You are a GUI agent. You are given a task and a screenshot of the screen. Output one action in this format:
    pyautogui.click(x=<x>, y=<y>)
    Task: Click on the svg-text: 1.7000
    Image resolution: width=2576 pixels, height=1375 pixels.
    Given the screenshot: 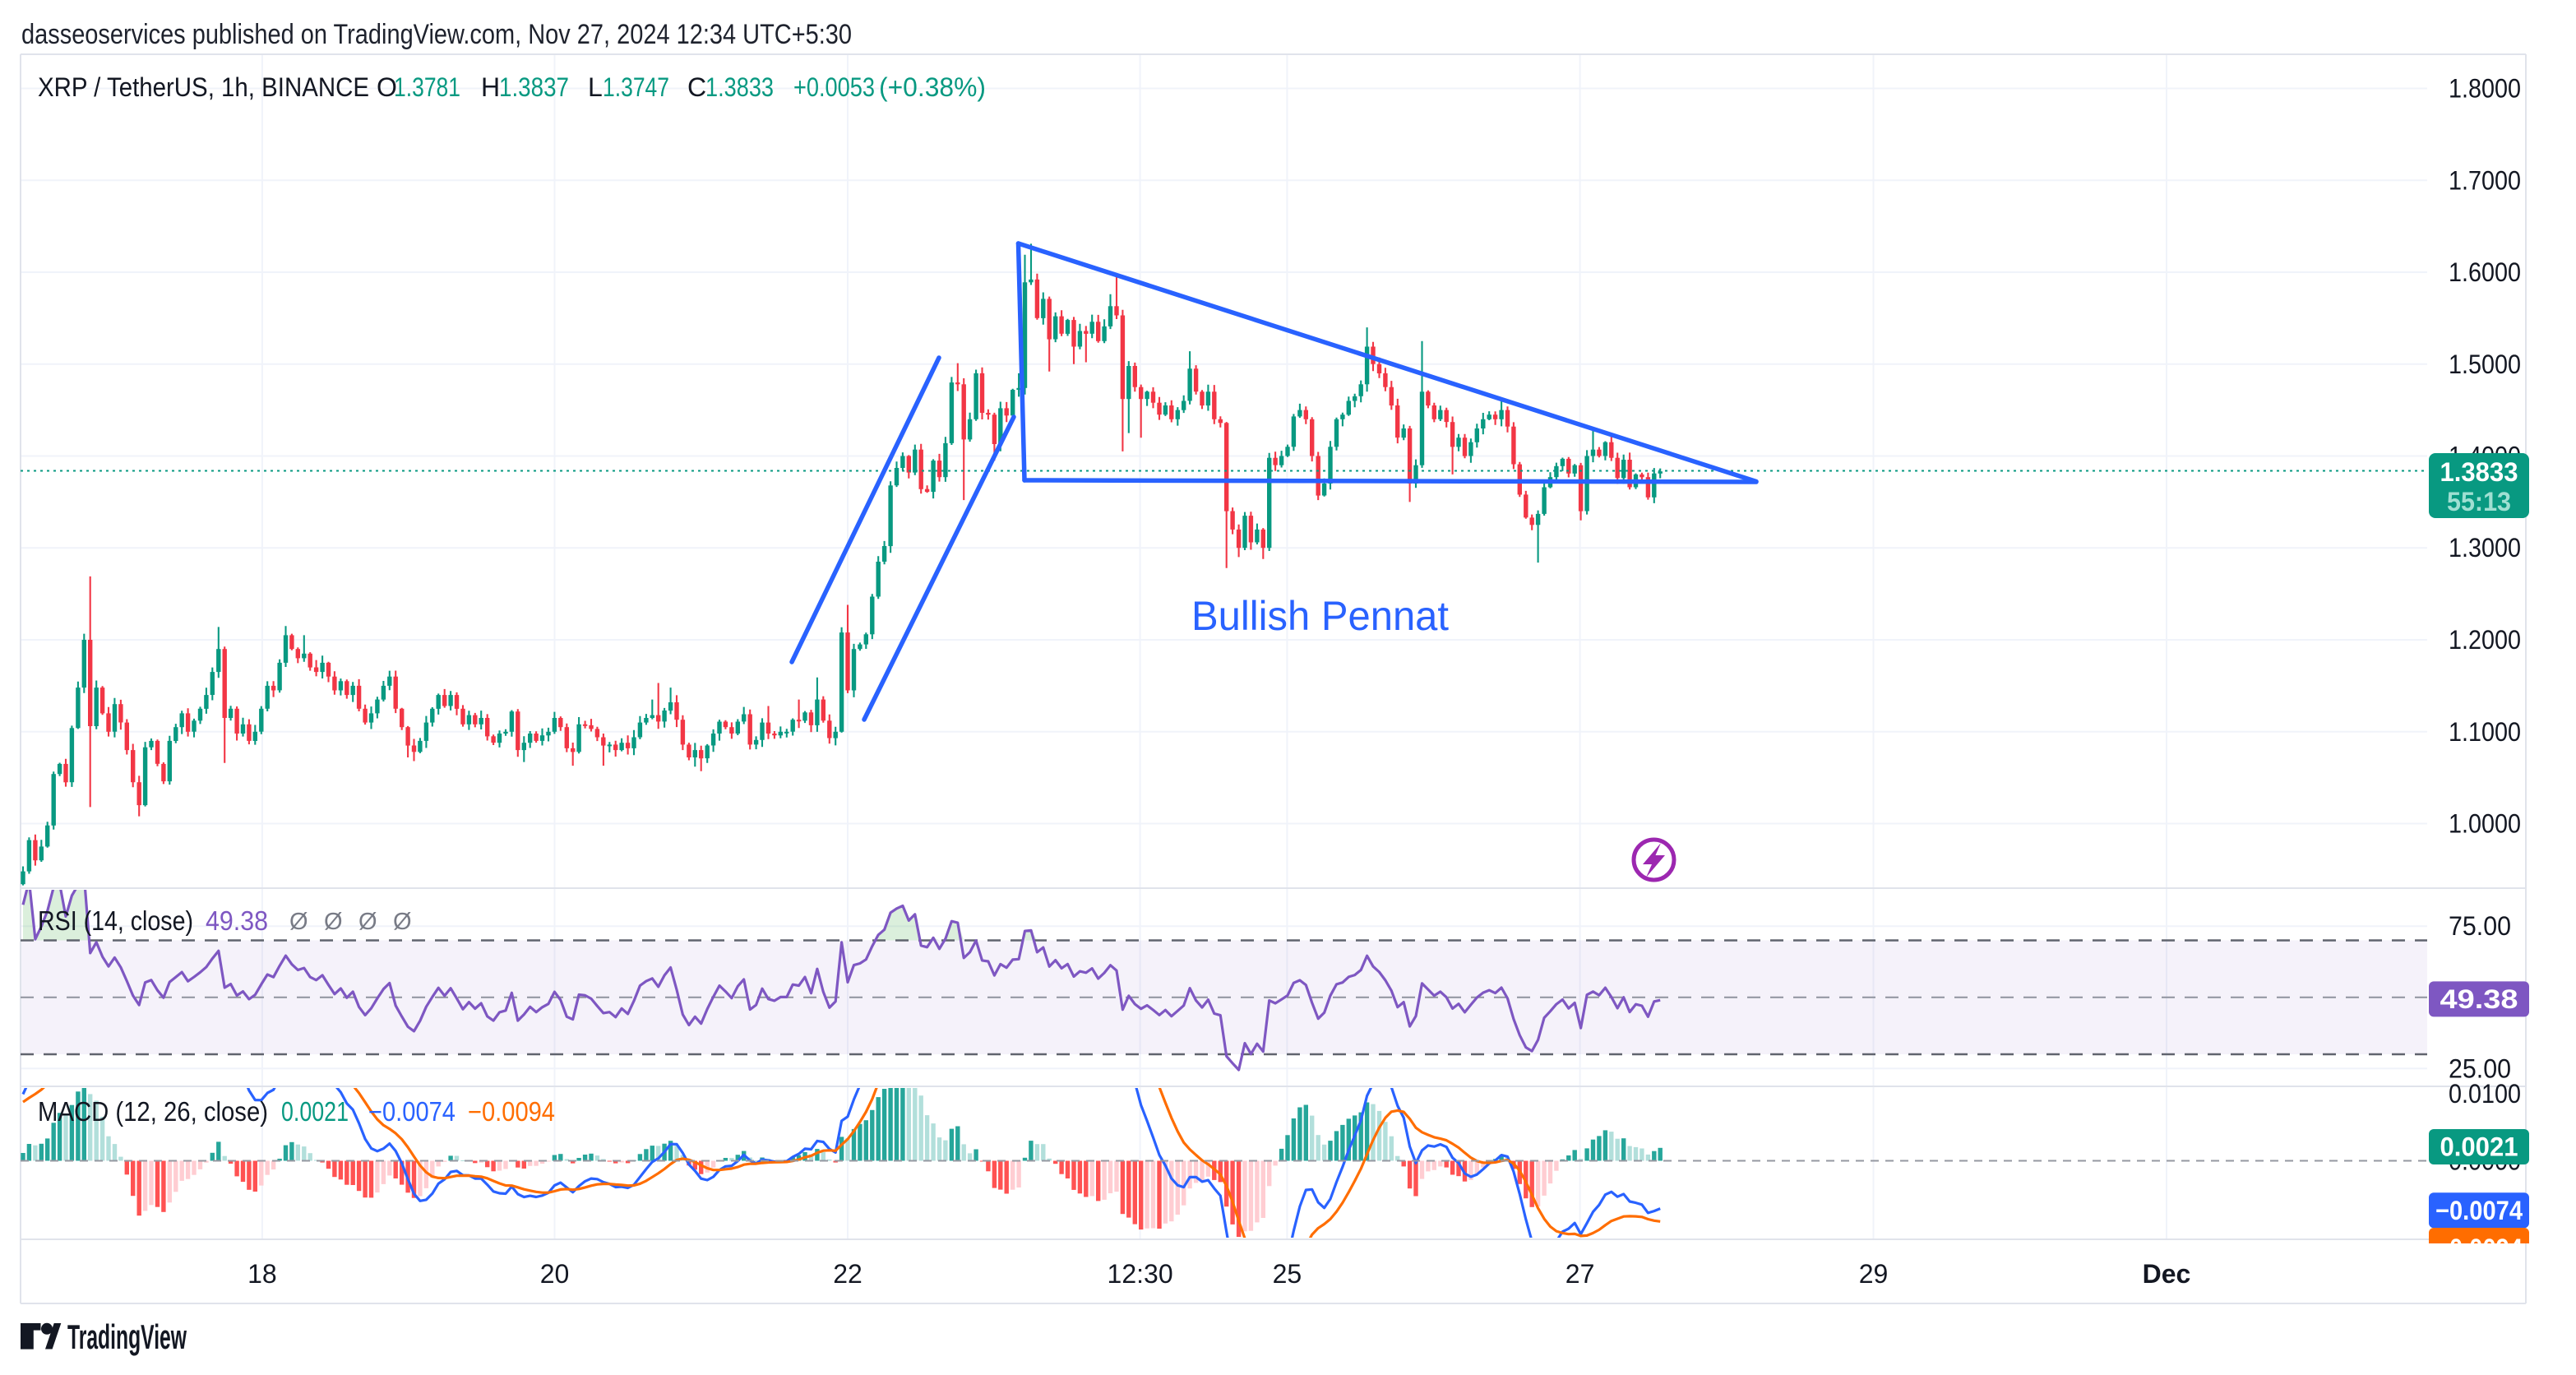 What is the action you would take?
    pyautogui.click(x=2485, y=180)
    